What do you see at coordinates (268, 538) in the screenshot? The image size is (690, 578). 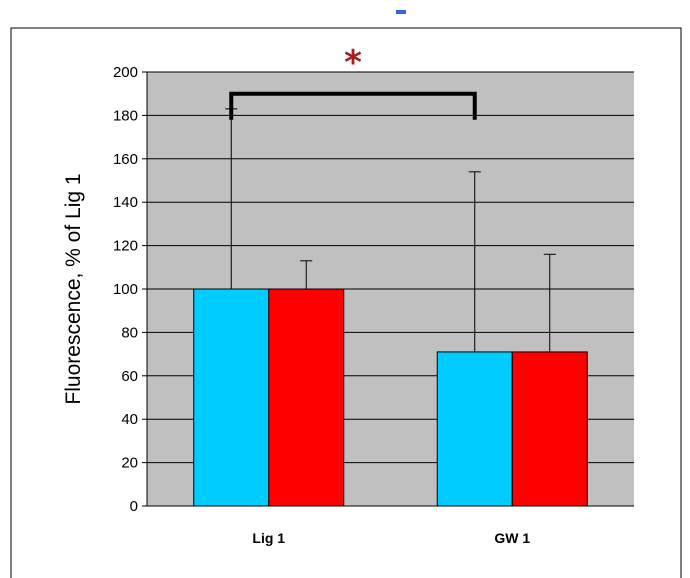 I see `x-category-label: Lig 1` at bounding box center [268, 538].